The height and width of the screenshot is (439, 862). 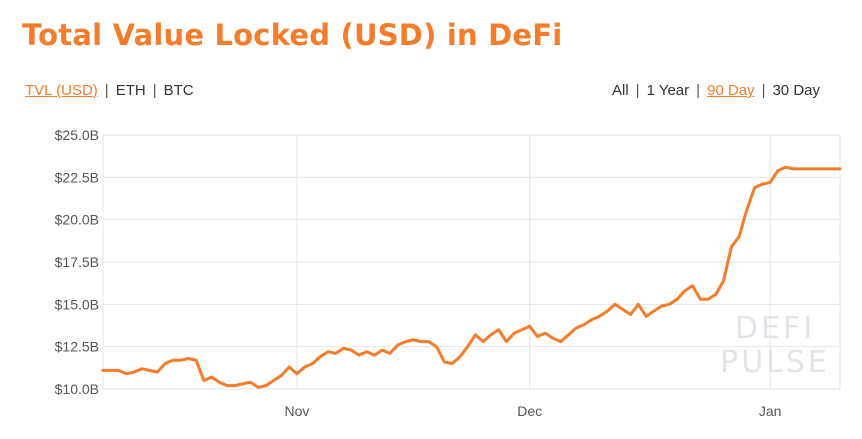 I want to click on x-tick-label: Dec, so click(x=529, y=411).